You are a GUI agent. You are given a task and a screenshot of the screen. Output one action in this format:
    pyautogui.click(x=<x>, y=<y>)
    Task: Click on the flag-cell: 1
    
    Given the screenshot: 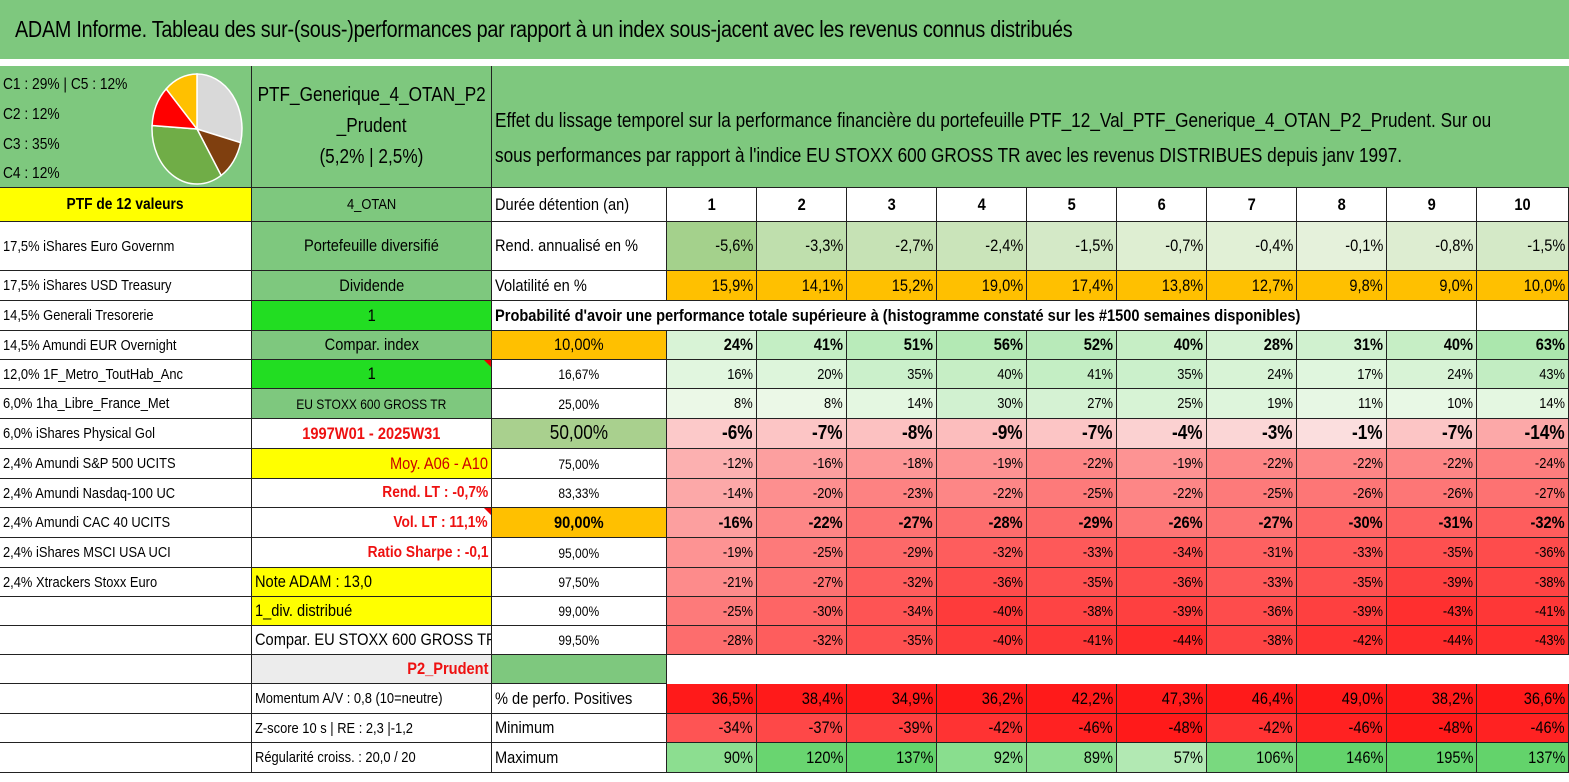 What is the action you would take?
    pyautogui.click(x=372, y=316)
    